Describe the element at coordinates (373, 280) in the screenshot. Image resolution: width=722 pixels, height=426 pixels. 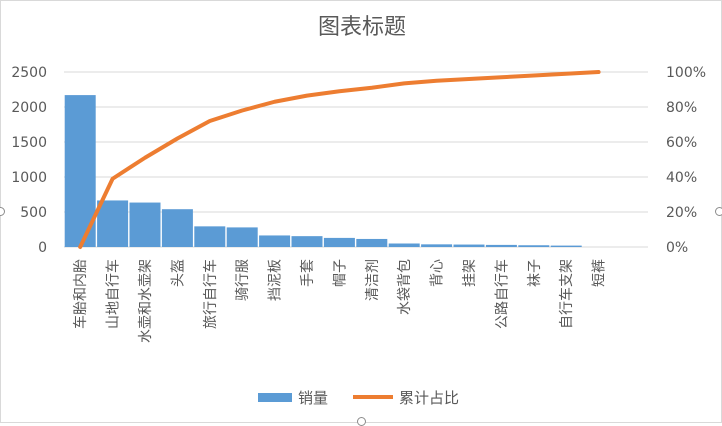
I see `x-tick-label: 清洁剂` at that location.